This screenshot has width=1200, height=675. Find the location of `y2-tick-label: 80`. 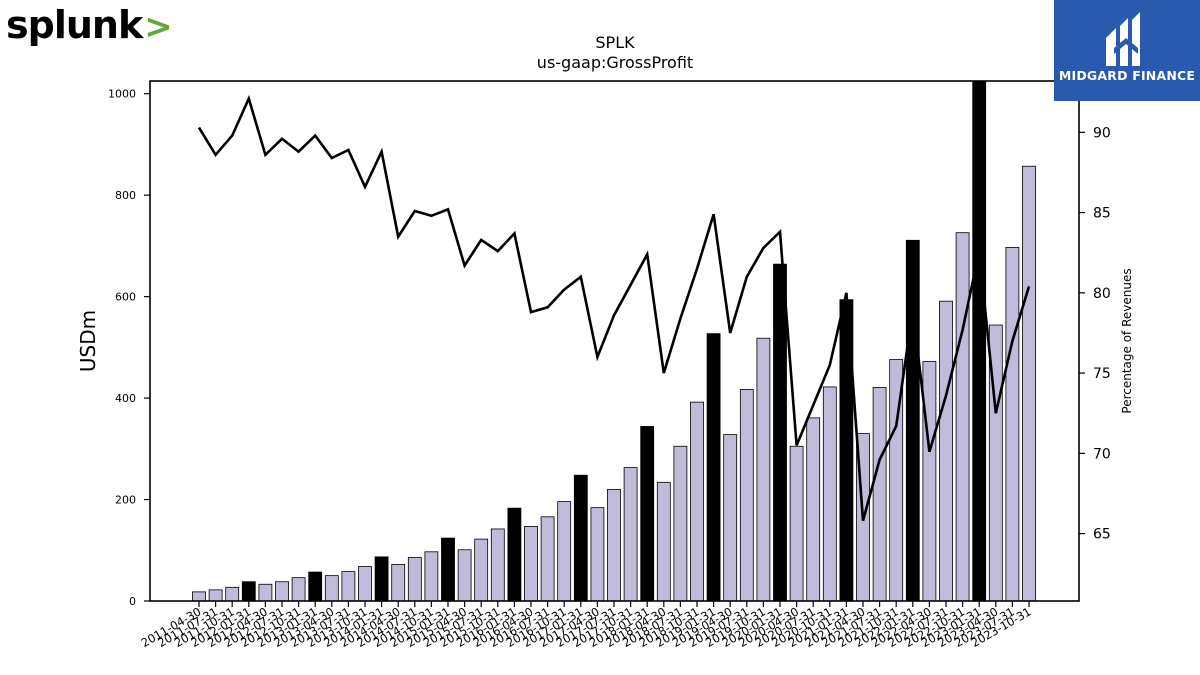

y2-tick-label: 80 is located at coordinates (1102, 294).